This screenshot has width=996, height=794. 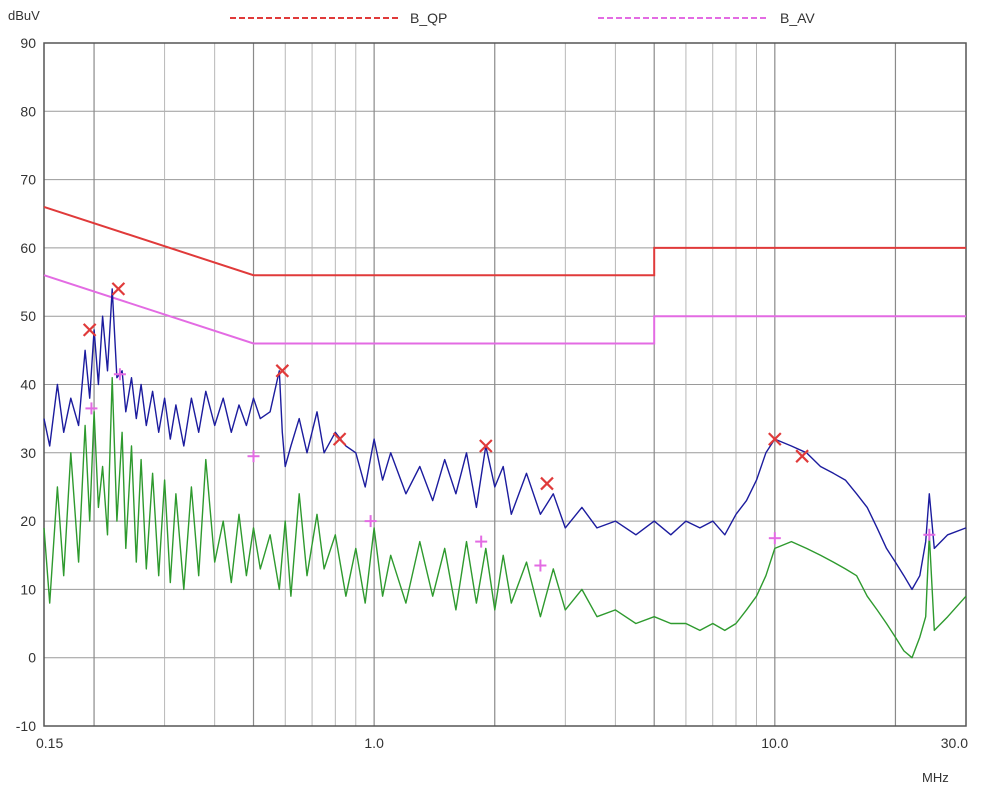 I want to click on y-tick-label: 70, so click(x=28, y=180).